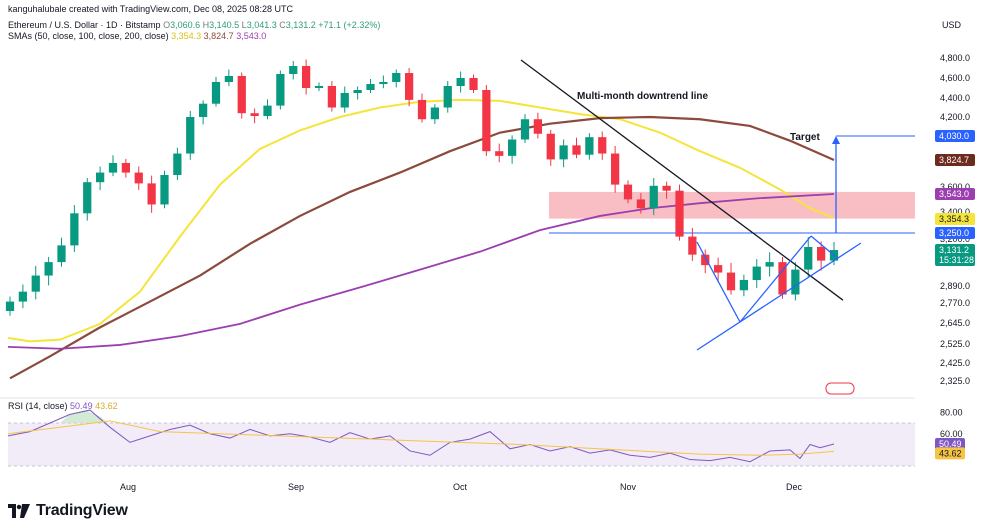  I want to click on sma200-value: 3,543.0, so click(251, 36).